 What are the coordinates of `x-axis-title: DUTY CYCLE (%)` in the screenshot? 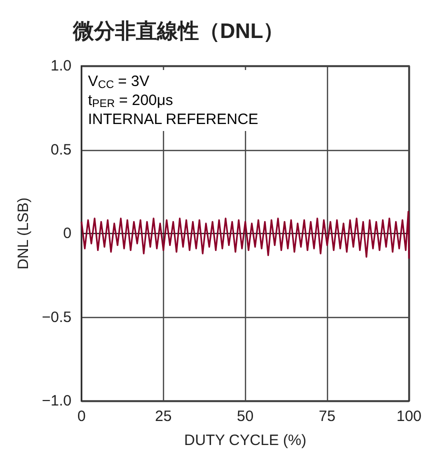 It's located at (245, 440).